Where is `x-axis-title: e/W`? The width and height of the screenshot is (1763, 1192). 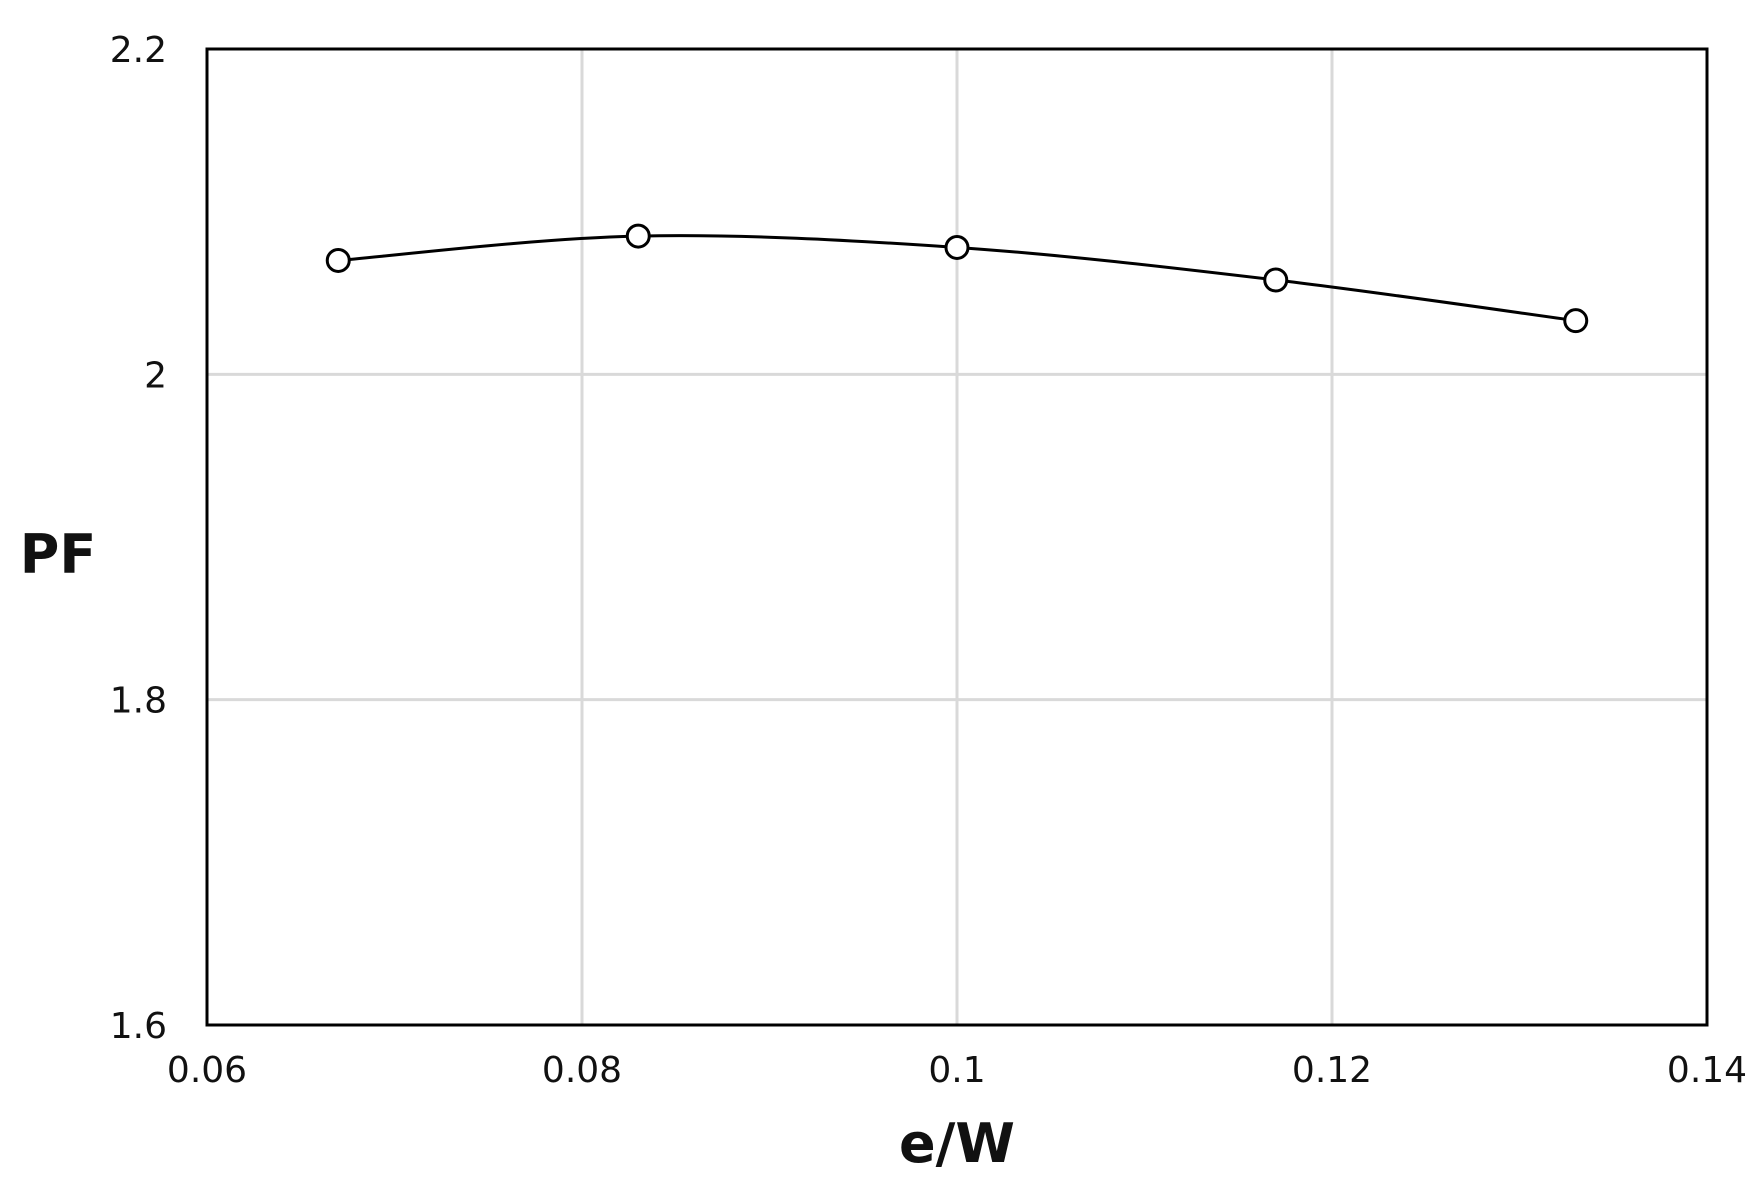 x-axis-title: e/W is located at coordinates (957, 1143).